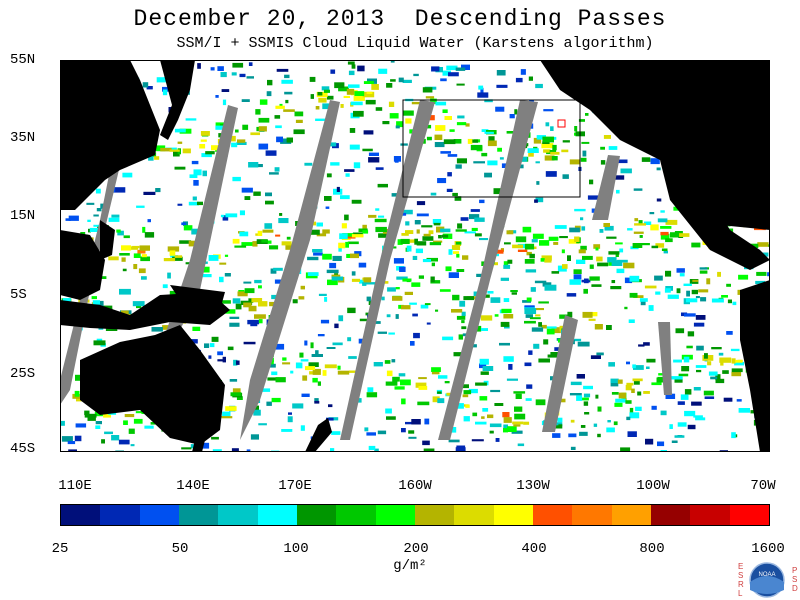 This screenshot has width=800, height=600. Describe the element at coordinates (416, 549) in the screenshot. I see `colorbar-label-200: 200` at that location.